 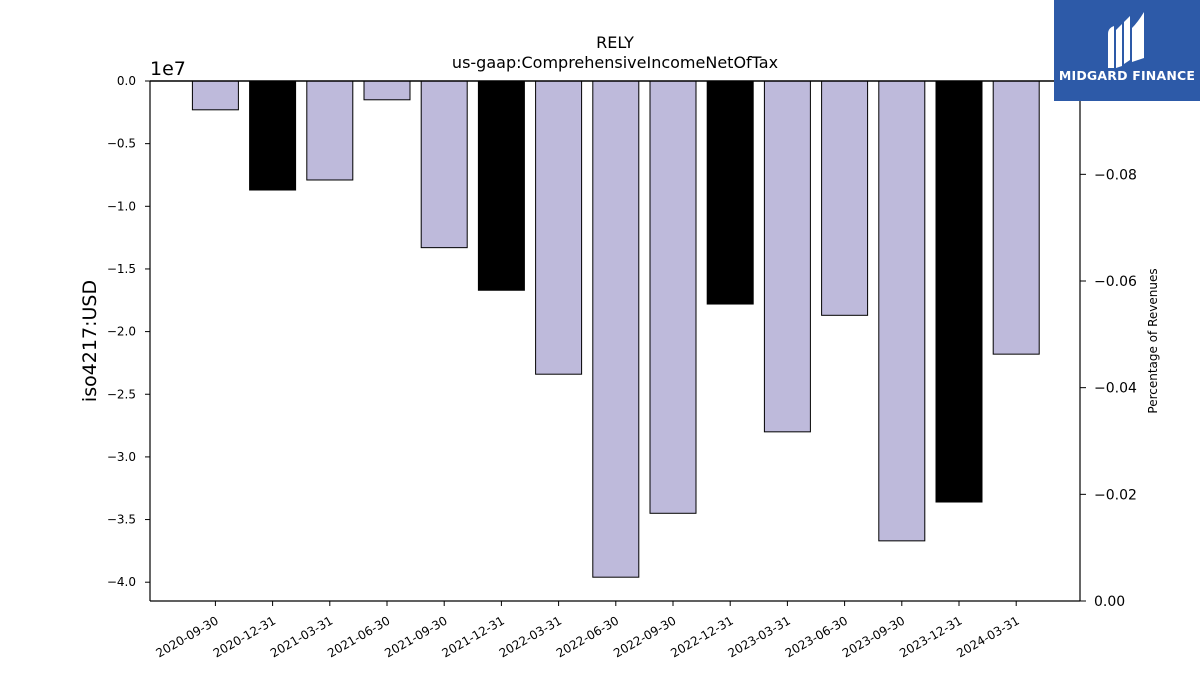 What do you see at coordinates (1115, 389) in the screenshot?
I see `y2-tick-label: −0.04` at bounding box center [1115, 389].